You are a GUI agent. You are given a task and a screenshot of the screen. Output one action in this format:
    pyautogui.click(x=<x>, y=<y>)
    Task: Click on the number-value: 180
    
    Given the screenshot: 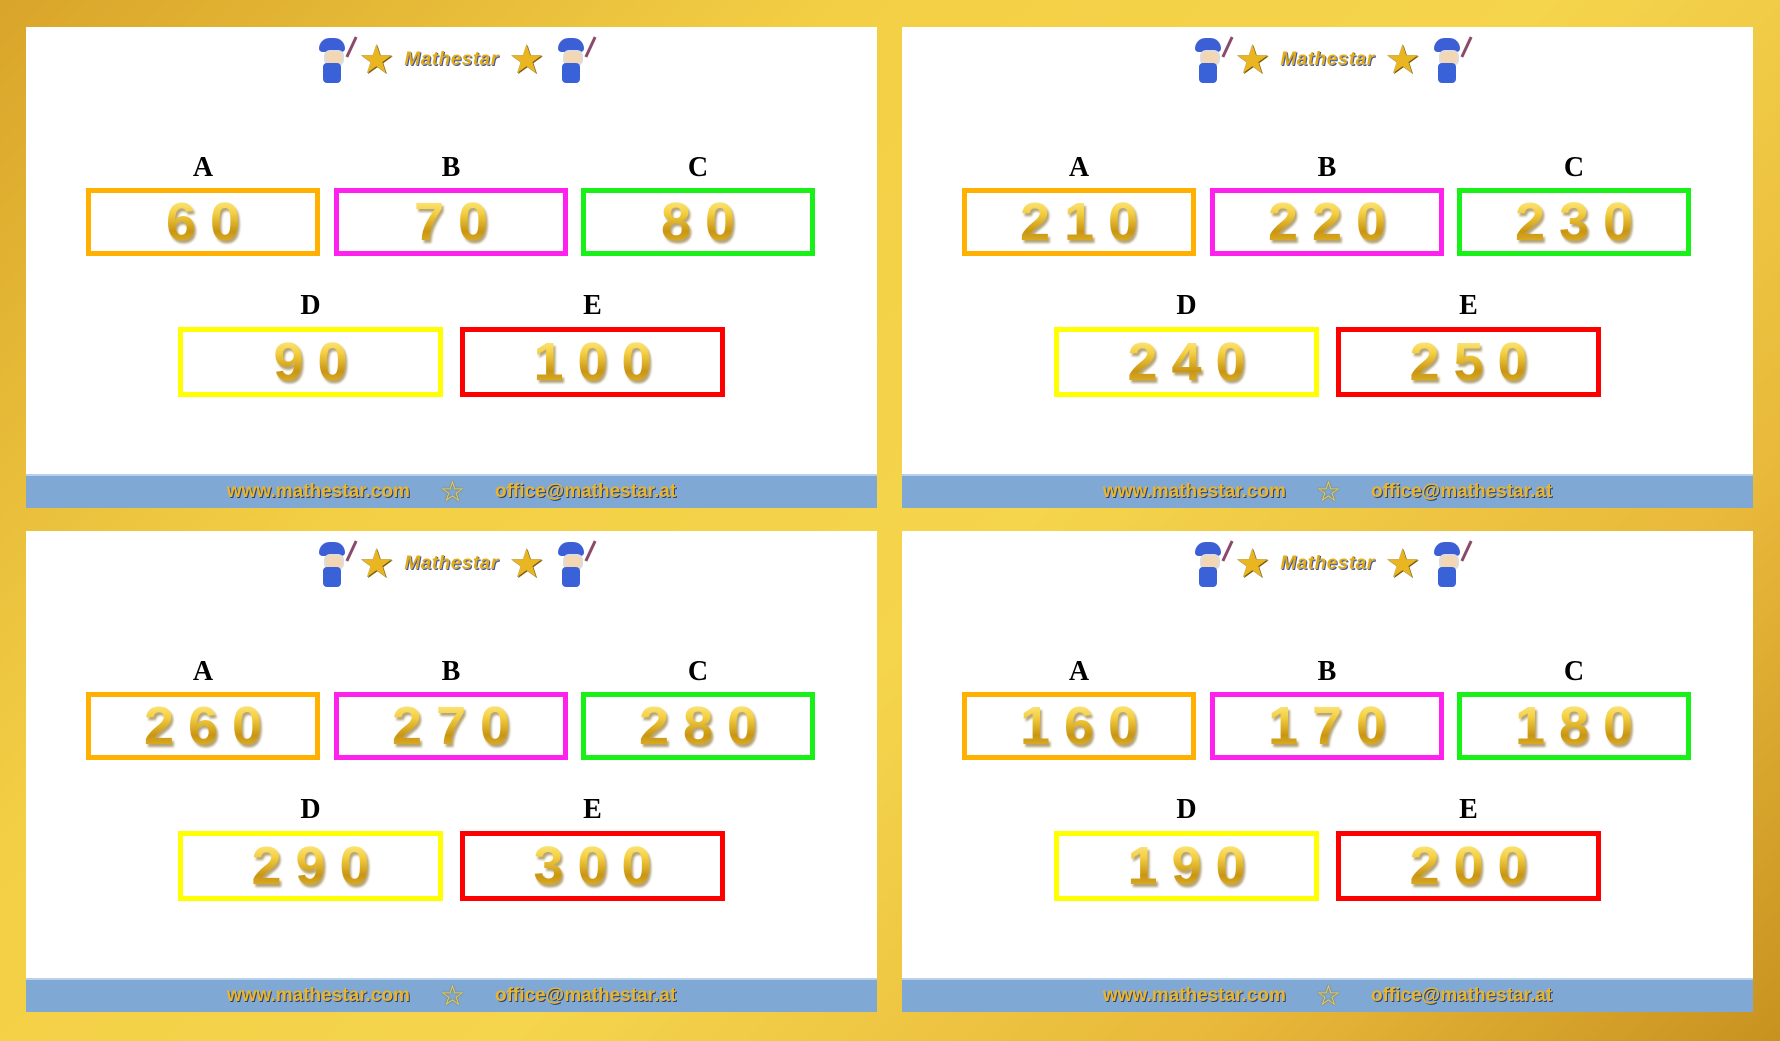 What is the action you would take?
    pyautogui.click(x=1574, y=726)
    